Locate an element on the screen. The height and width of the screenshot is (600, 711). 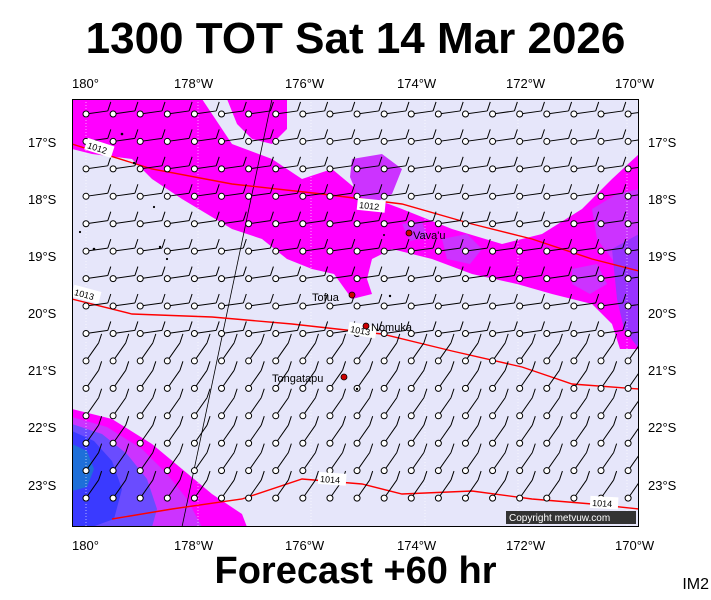
svg-text: 1014 is located at coordinates (602, 503).